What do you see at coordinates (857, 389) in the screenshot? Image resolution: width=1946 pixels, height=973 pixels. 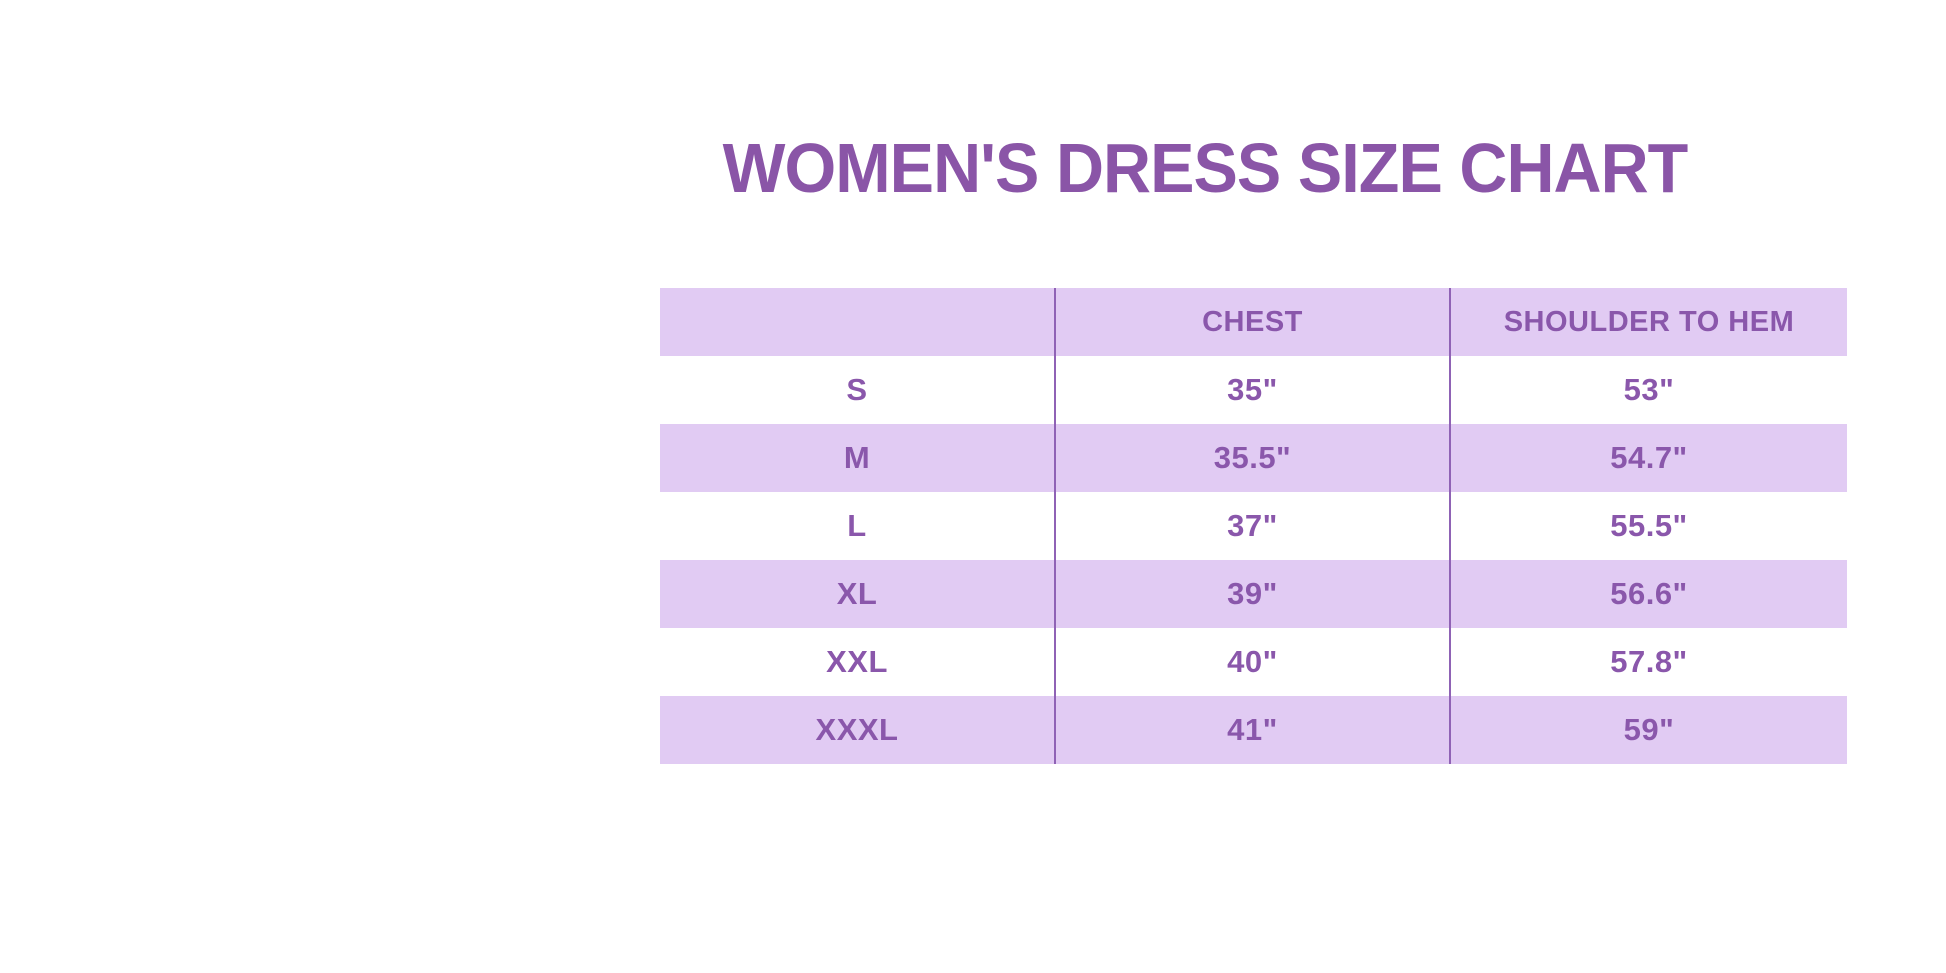 I see `size-cell: S` at bounding box center [857, 389].